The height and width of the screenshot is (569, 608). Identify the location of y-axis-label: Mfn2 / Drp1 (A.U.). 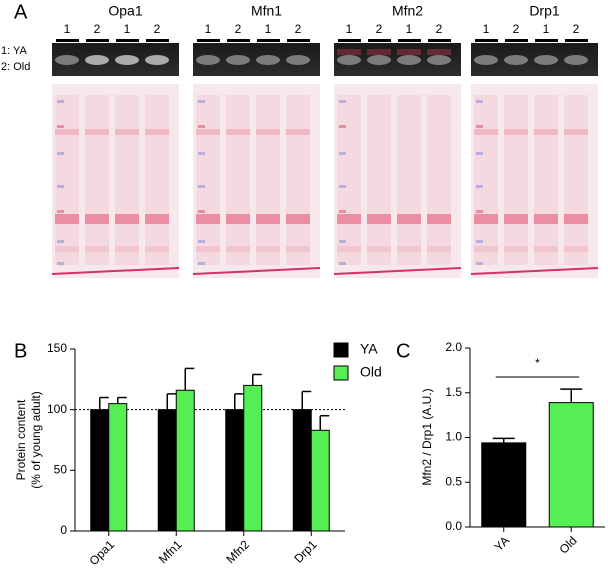
(427, 436).